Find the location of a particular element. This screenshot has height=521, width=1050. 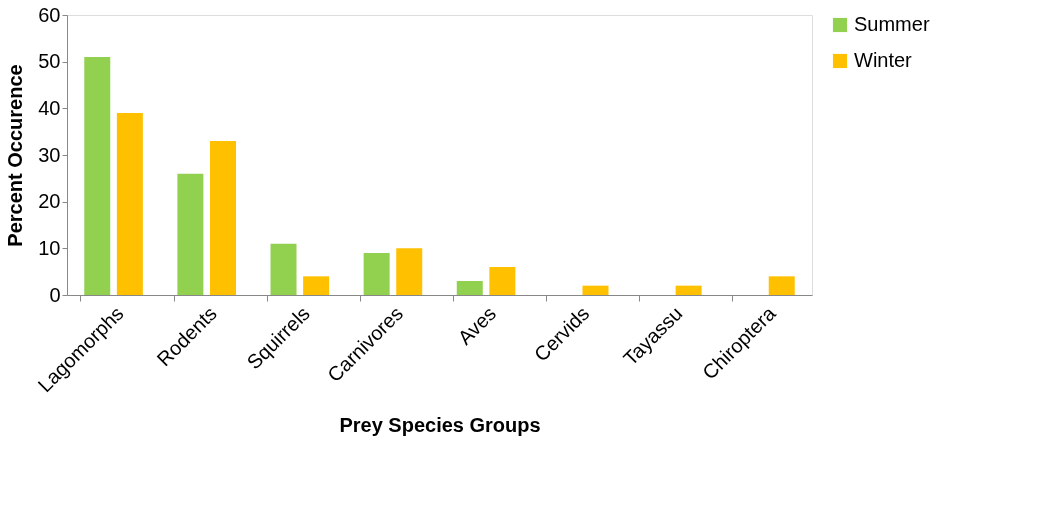

y-tick-label: 0 is located at coordinates (55, 294).